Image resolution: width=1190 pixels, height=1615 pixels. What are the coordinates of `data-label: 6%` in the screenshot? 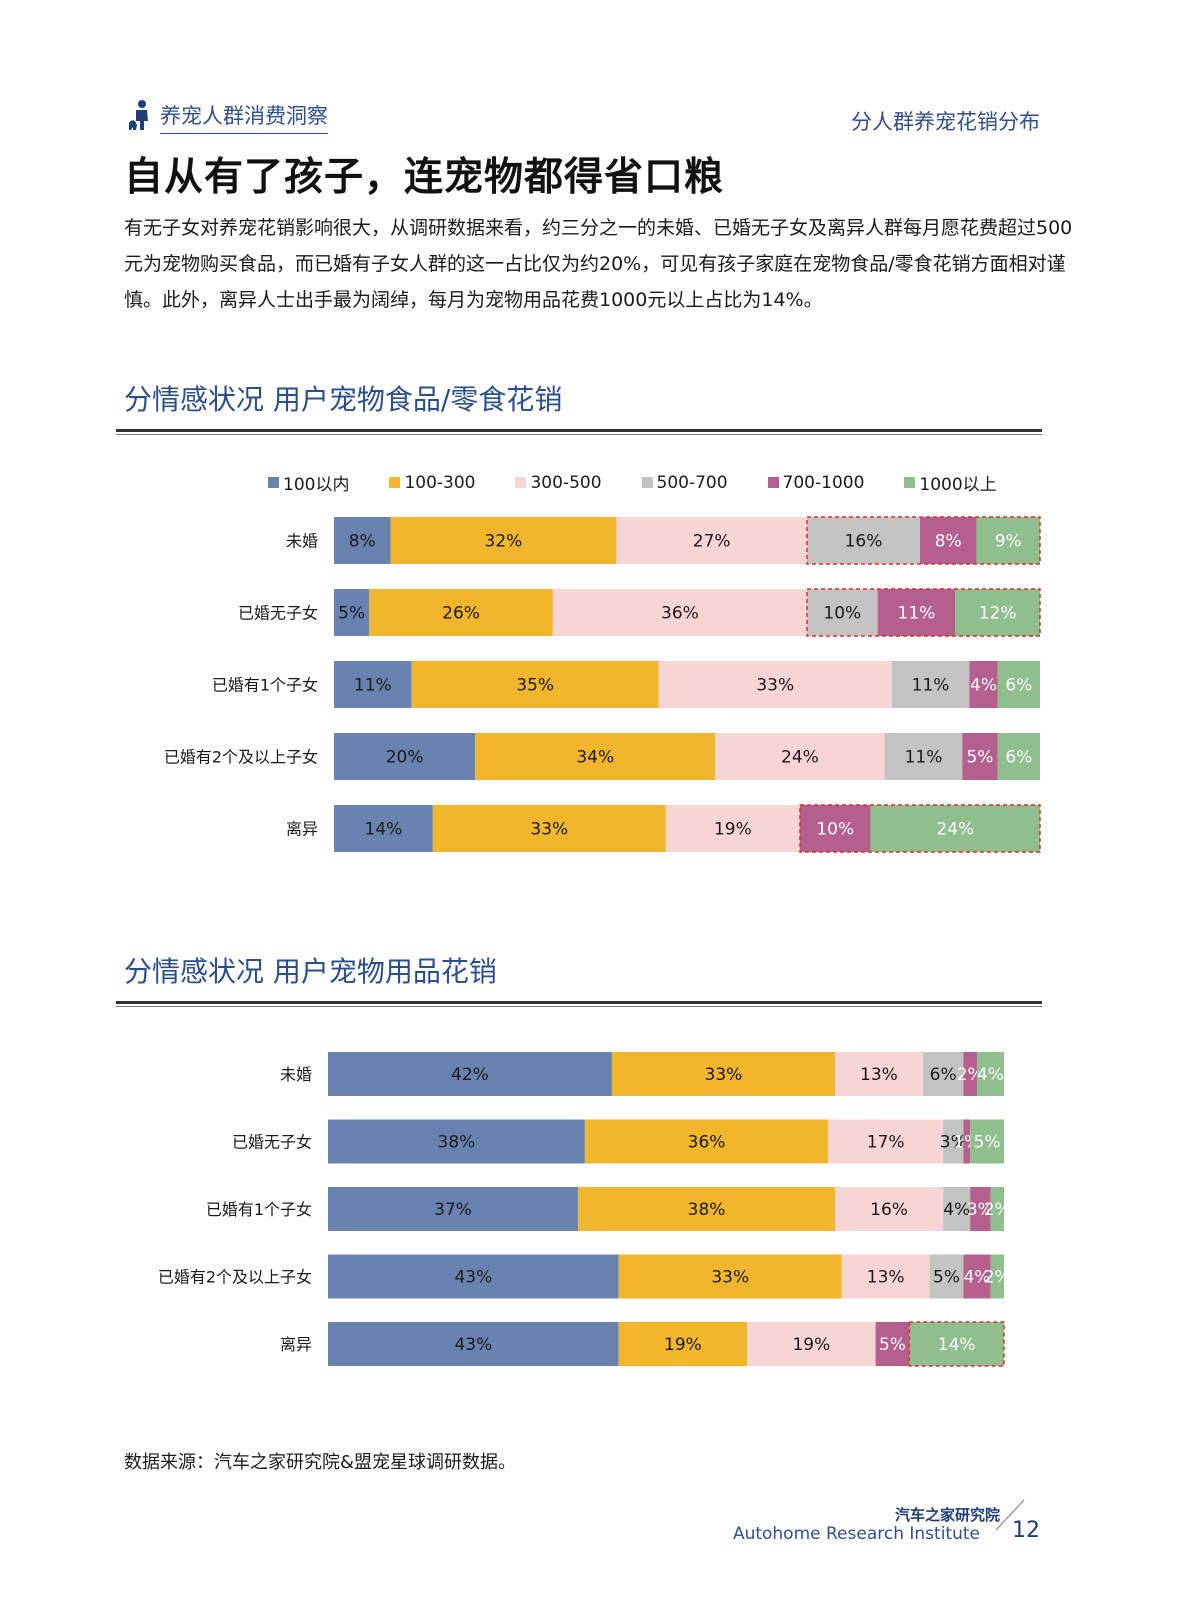 It's located at (943, 1075).